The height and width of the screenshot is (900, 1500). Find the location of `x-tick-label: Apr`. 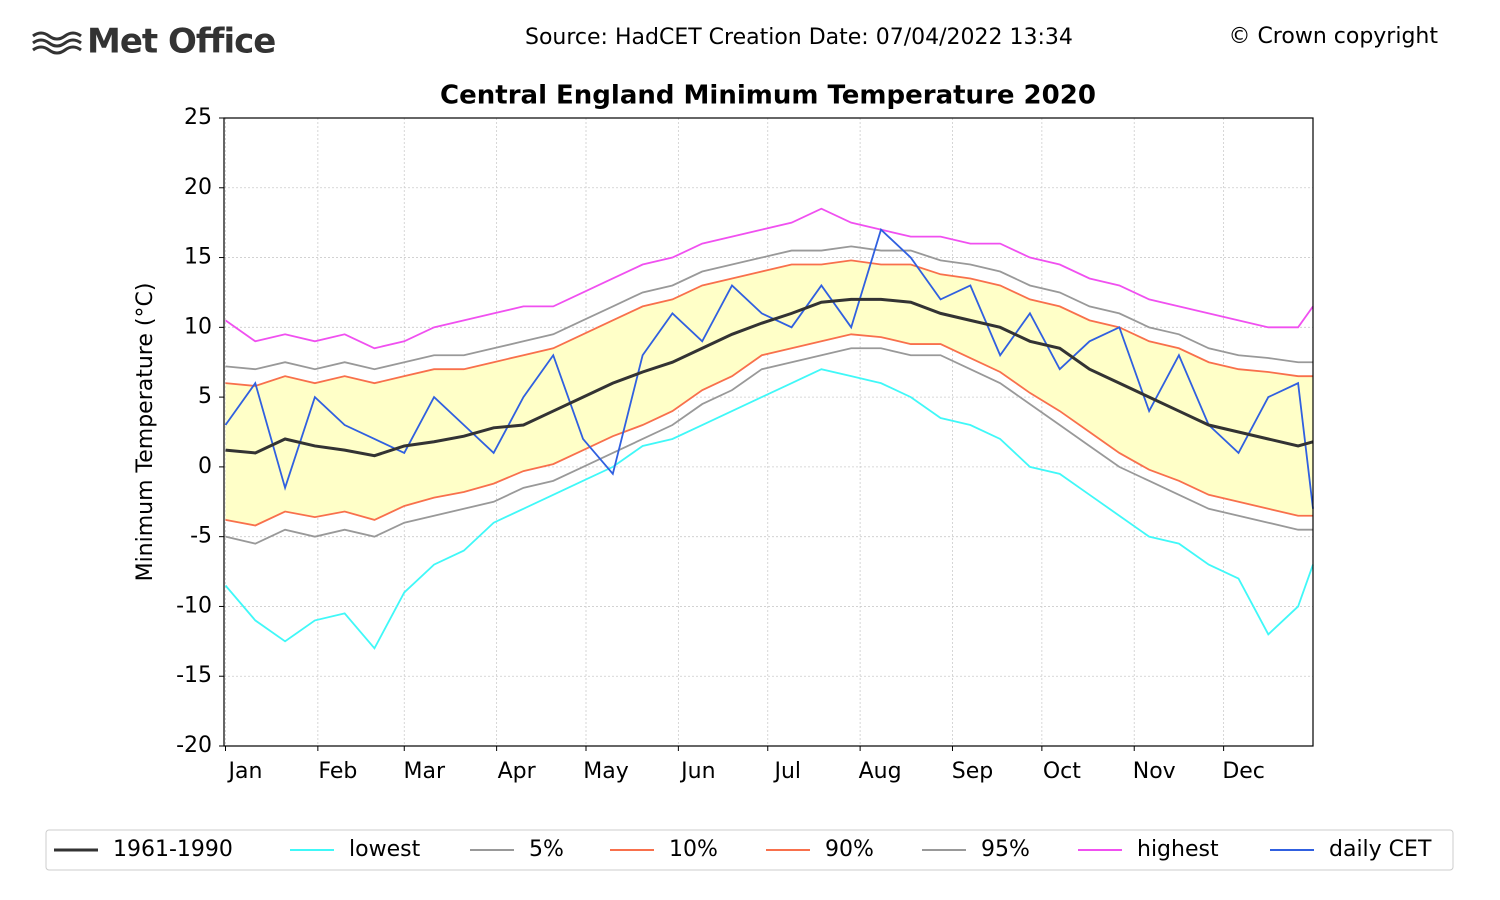

x-tick-label: Apr is located at coordinates (517, 771).